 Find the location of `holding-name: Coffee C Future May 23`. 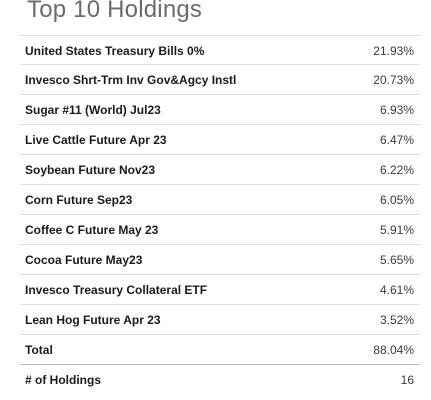

holding-name: Coffee C Future May 23 is located at coordinates (92, 230).